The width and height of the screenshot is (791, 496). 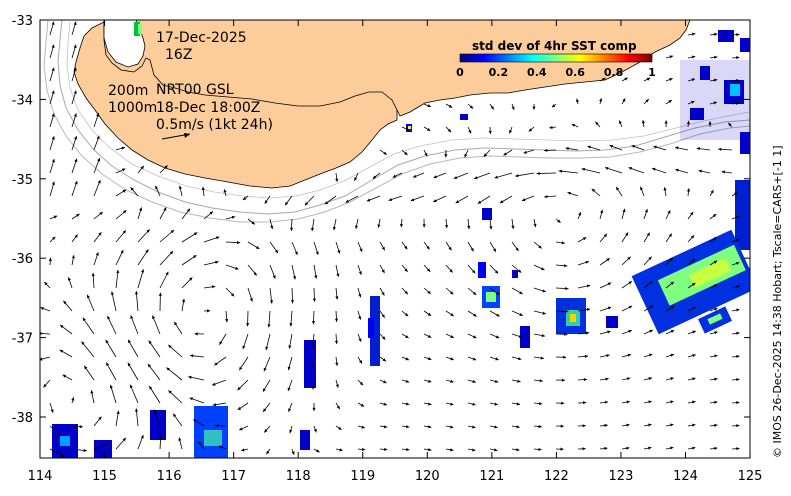 What do you see at coordinates (614, 72) in the screenshot?
I see `colorbar-tick-label: 0.8` at bounding box center [614, 72].